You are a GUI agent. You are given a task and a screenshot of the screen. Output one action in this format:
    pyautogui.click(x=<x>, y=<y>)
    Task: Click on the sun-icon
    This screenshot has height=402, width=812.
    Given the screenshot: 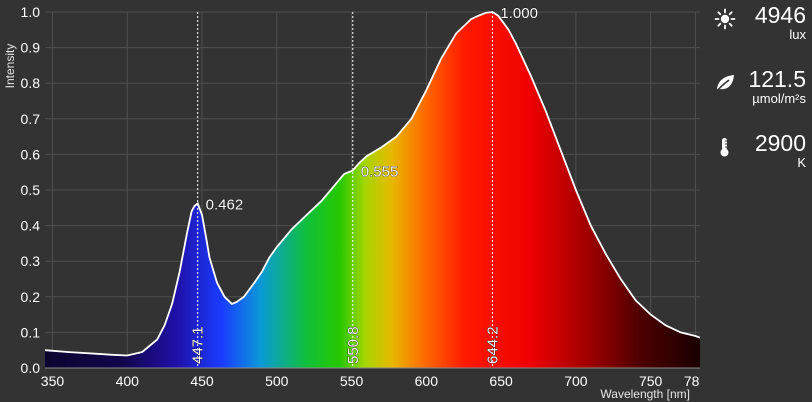 What is the action you would take?
    pyautogui.click(x=725, y=19)
    